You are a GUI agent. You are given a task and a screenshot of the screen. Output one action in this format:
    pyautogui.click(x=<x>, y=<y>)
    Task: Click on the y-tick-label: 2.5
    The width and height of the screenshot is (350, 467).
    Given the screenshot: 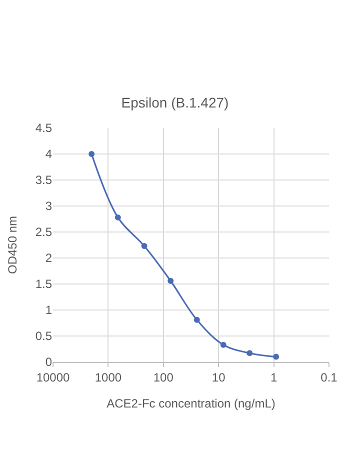 What is the action you would take?
    pyautogui.click(x=43, y=232)
    